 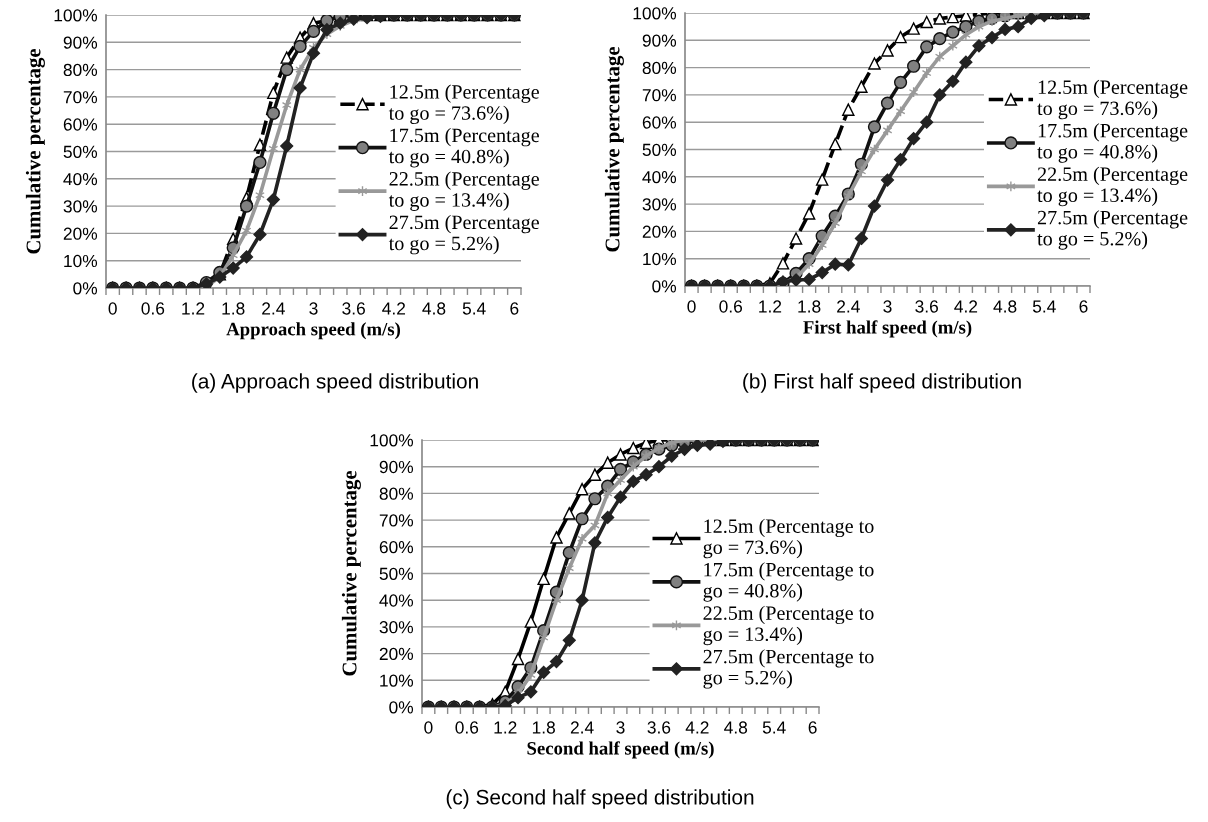 What do you see at coordinates (882, 383) in the screenshot?
I see `text: (b) First half speed distribution` at bounding box center [882, 383].